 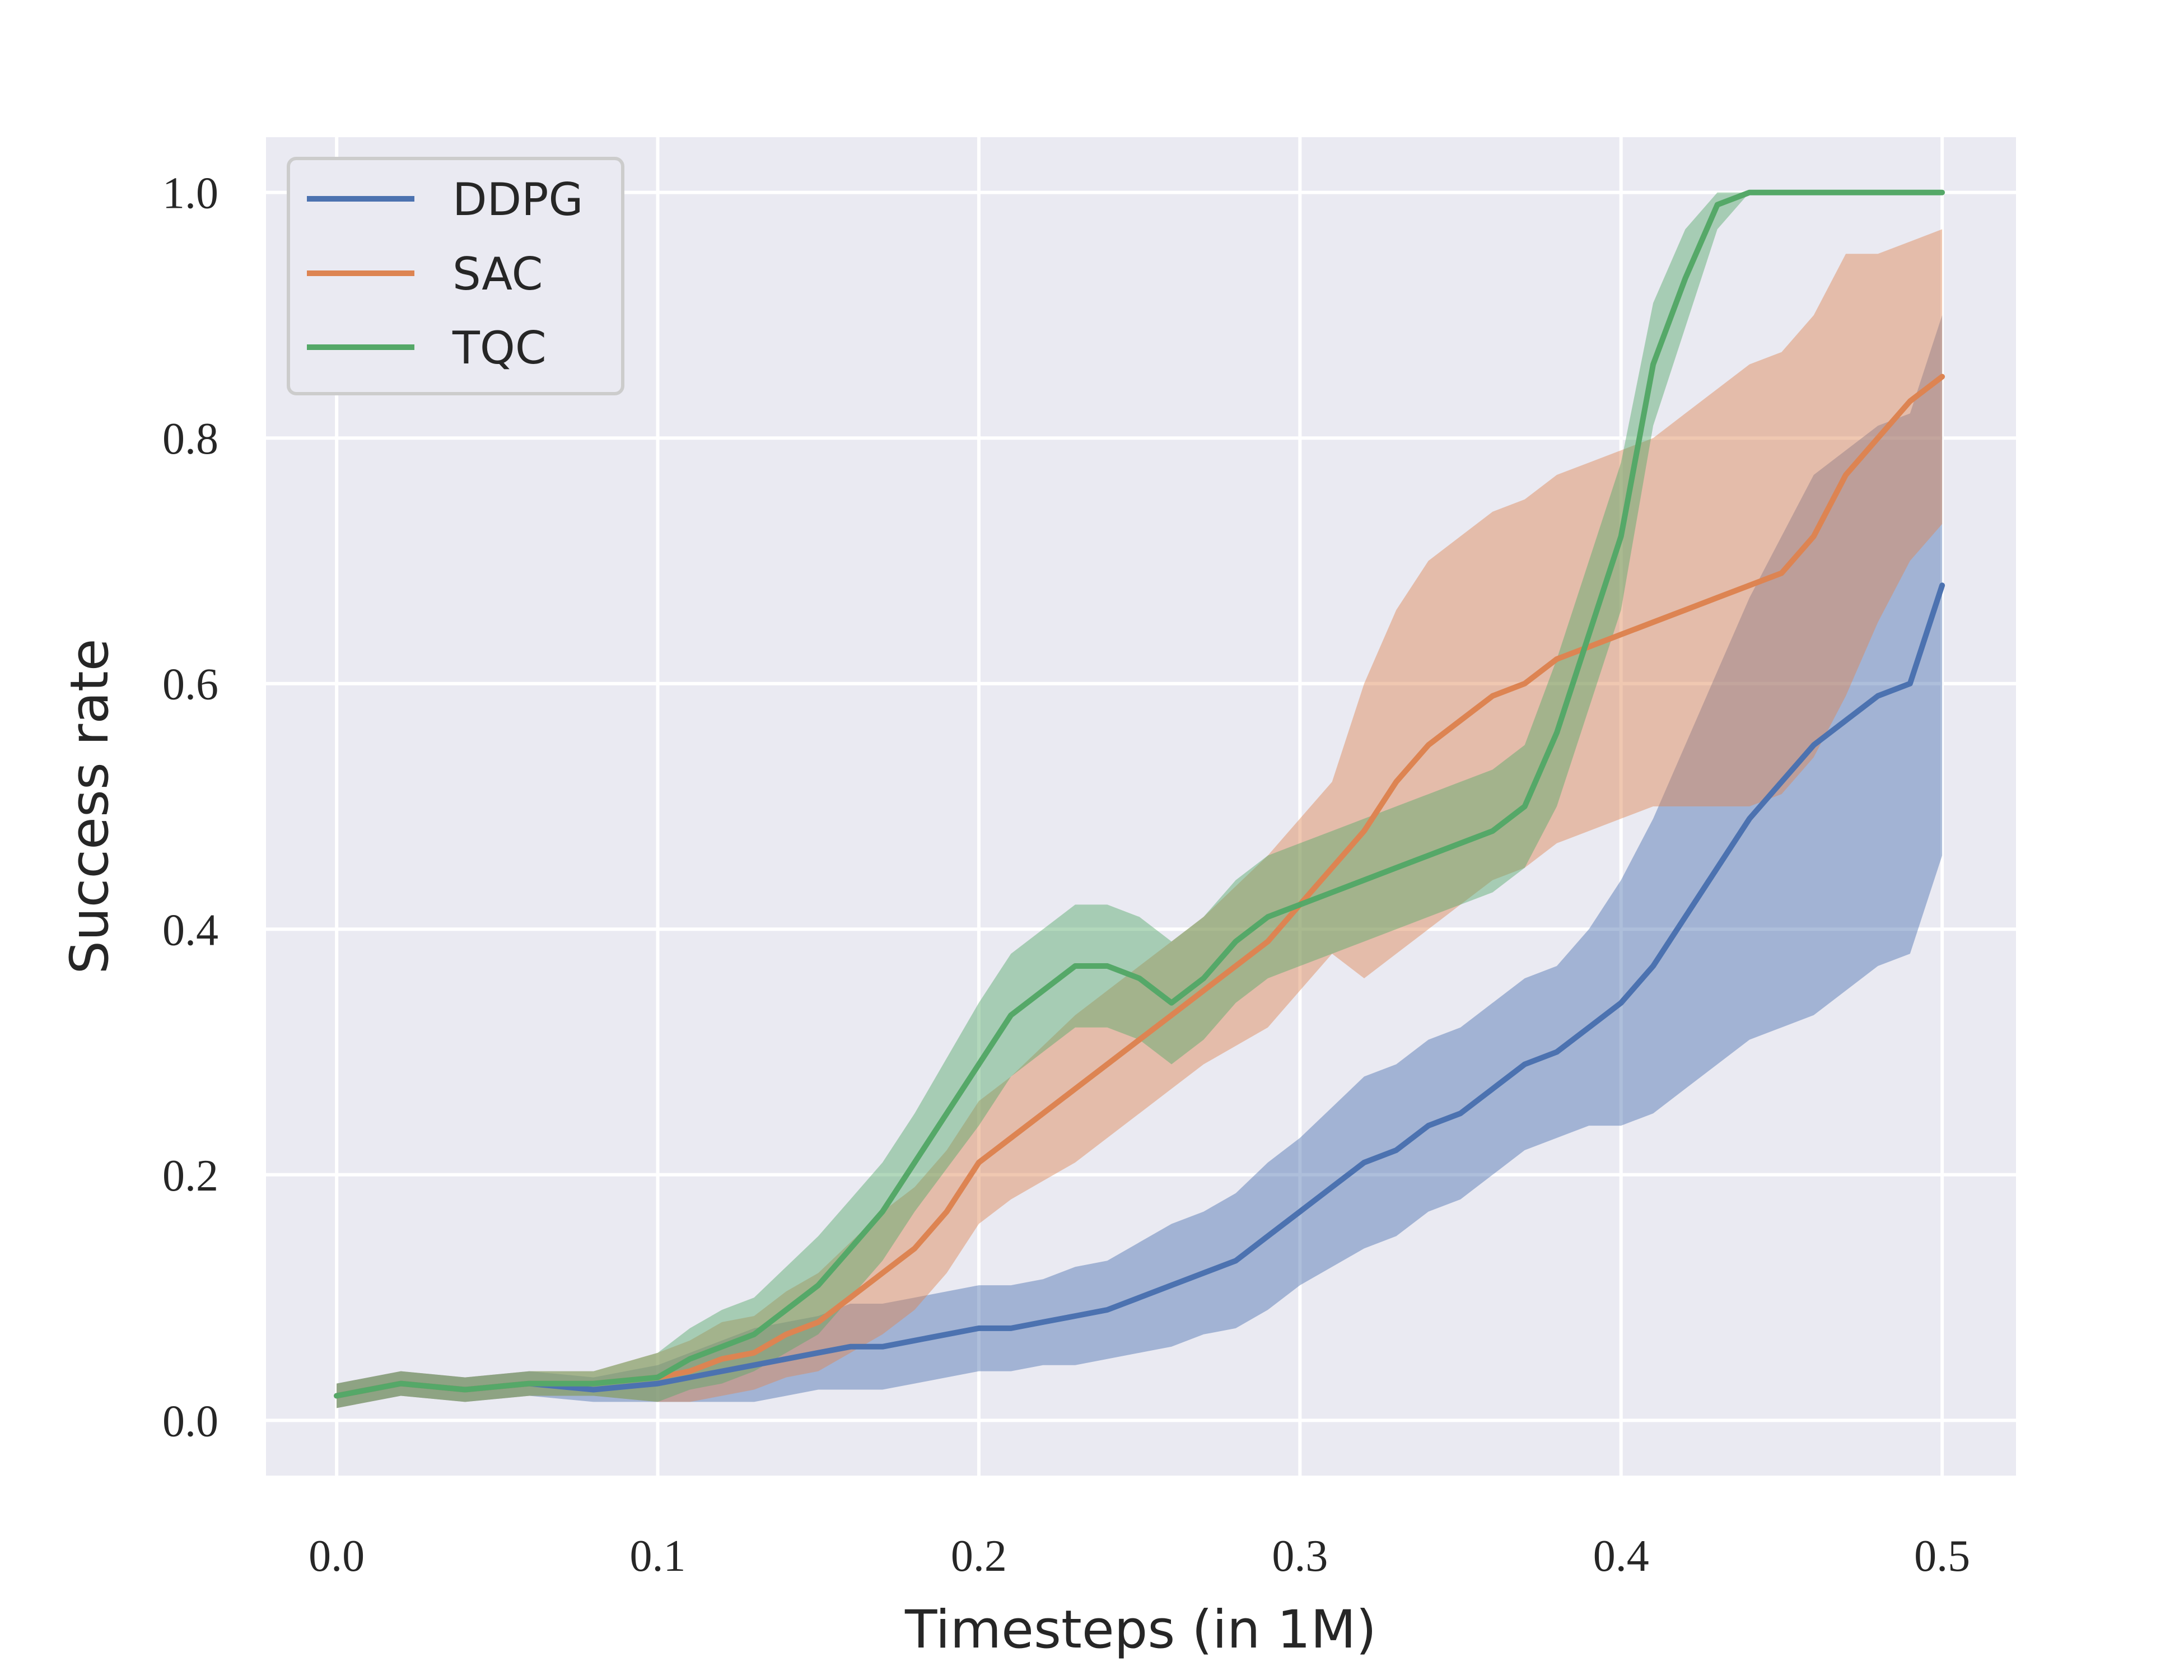 I want to click on y-tick-label: 0.2, so click(x=190, y=1176).